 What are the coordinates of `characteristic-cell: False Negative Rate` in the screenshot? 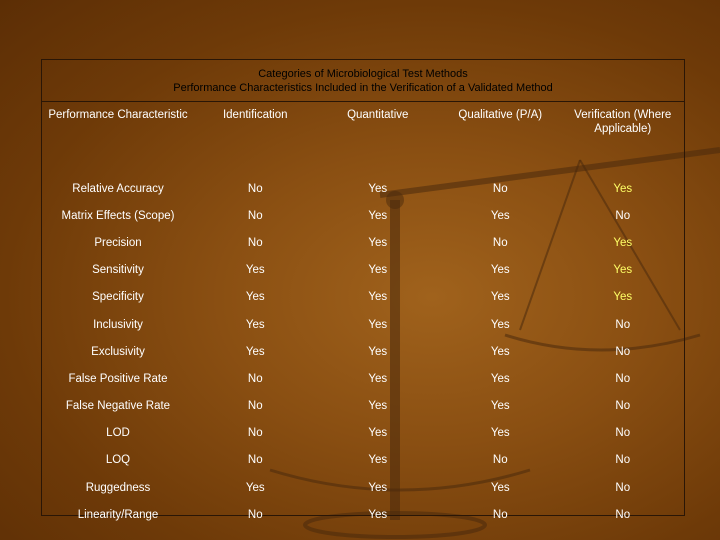 It's located at (118, 406).